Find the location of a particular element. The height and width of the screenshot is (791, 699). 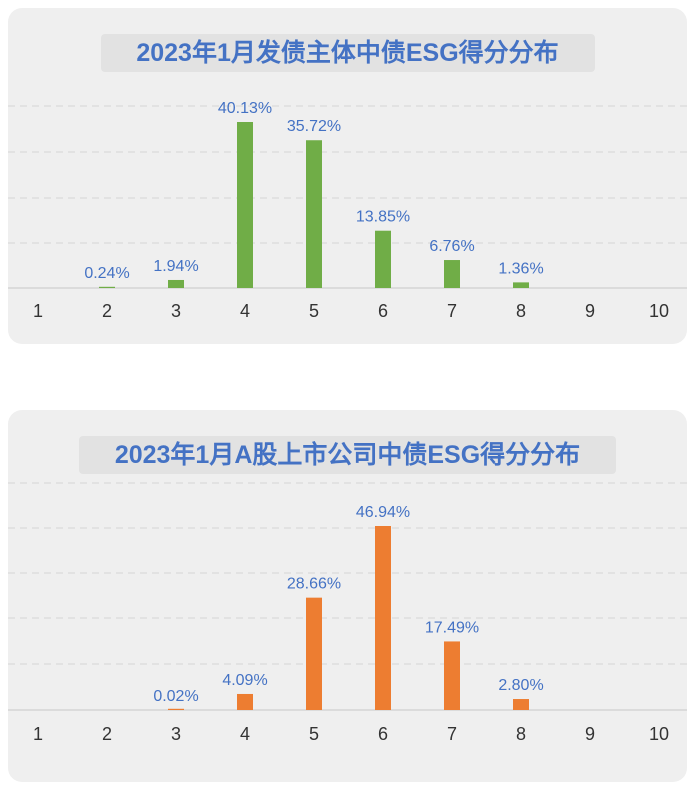

data-label-8: 1.36% is located at coordinates (520, 268).